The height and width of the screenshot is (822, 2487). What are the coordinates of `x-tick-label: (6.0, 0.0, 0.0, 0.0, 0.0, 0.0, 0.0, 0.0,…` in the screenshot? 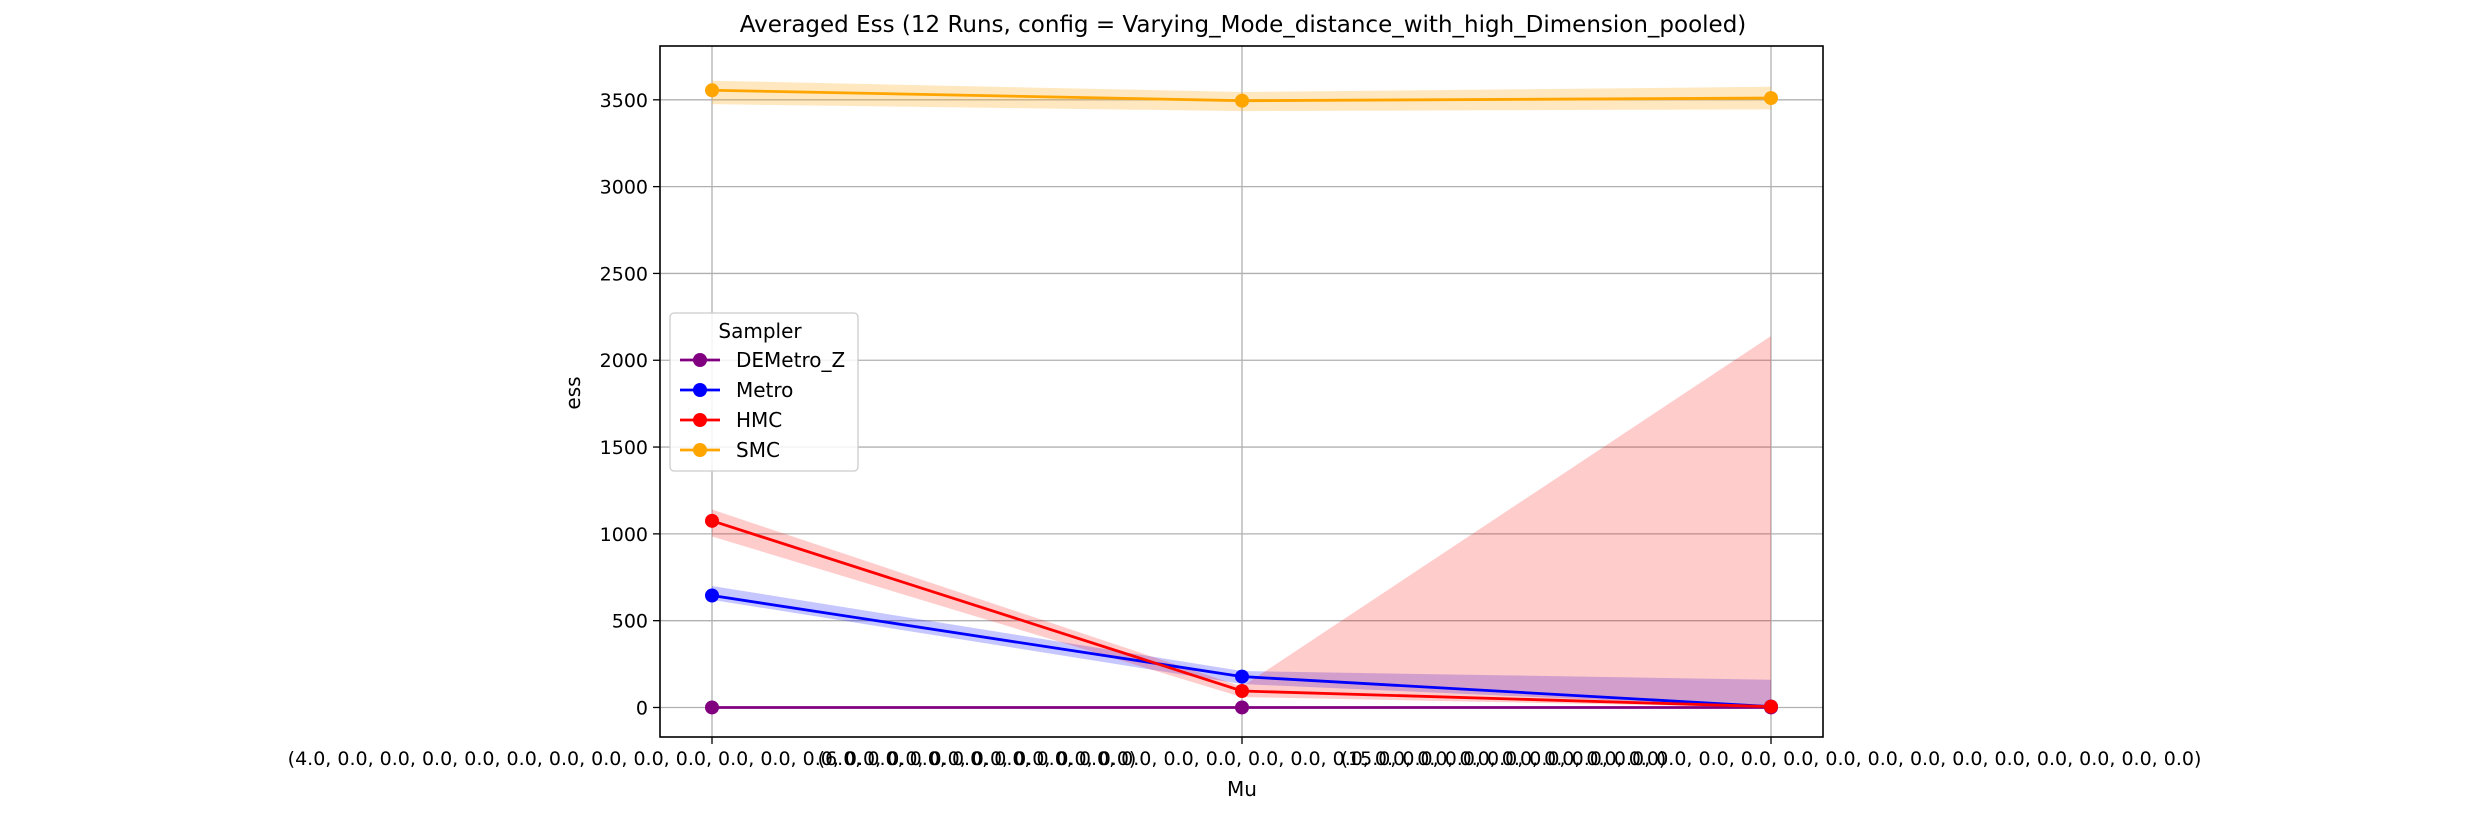 It's located at (1242, 759).